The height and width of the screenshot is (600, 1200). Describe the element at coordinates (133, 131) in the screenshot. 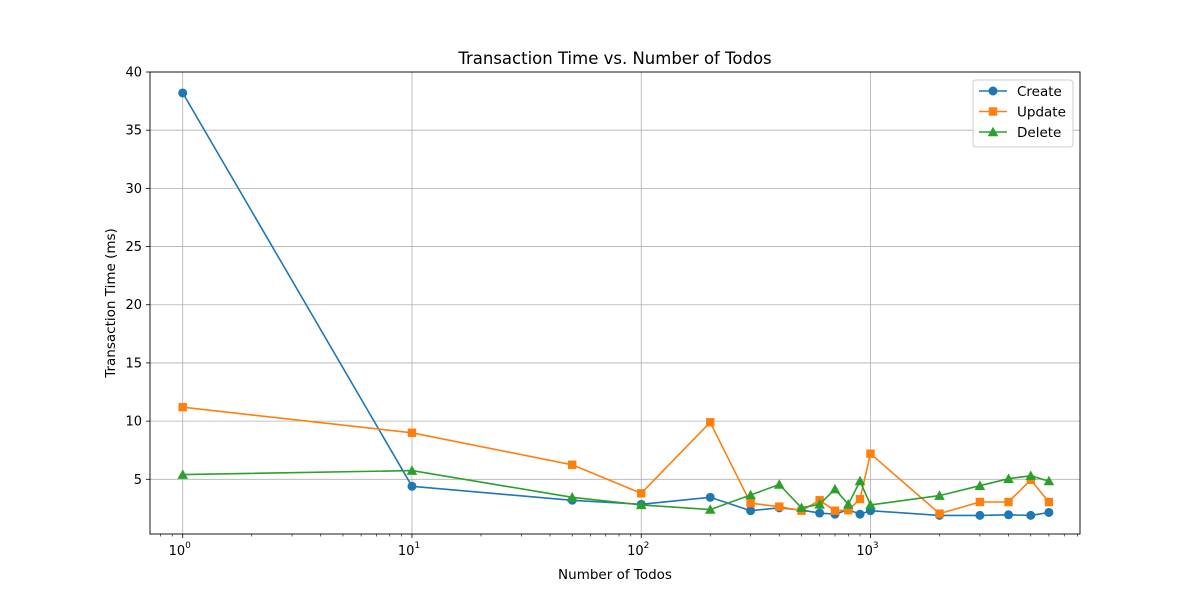

I see `y-tick-label: 35` at that location.